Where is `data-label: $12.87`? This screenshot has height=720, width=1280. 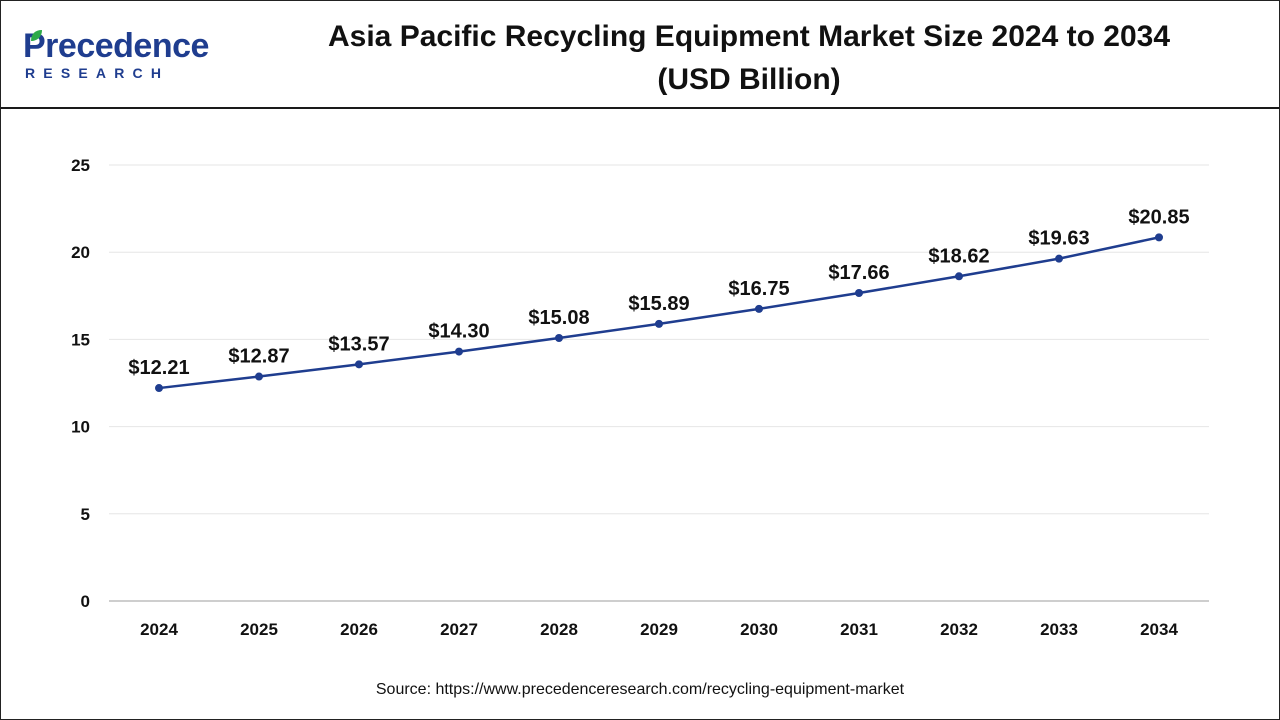
data-label: $12.87 is located at coordinates (258, 357).